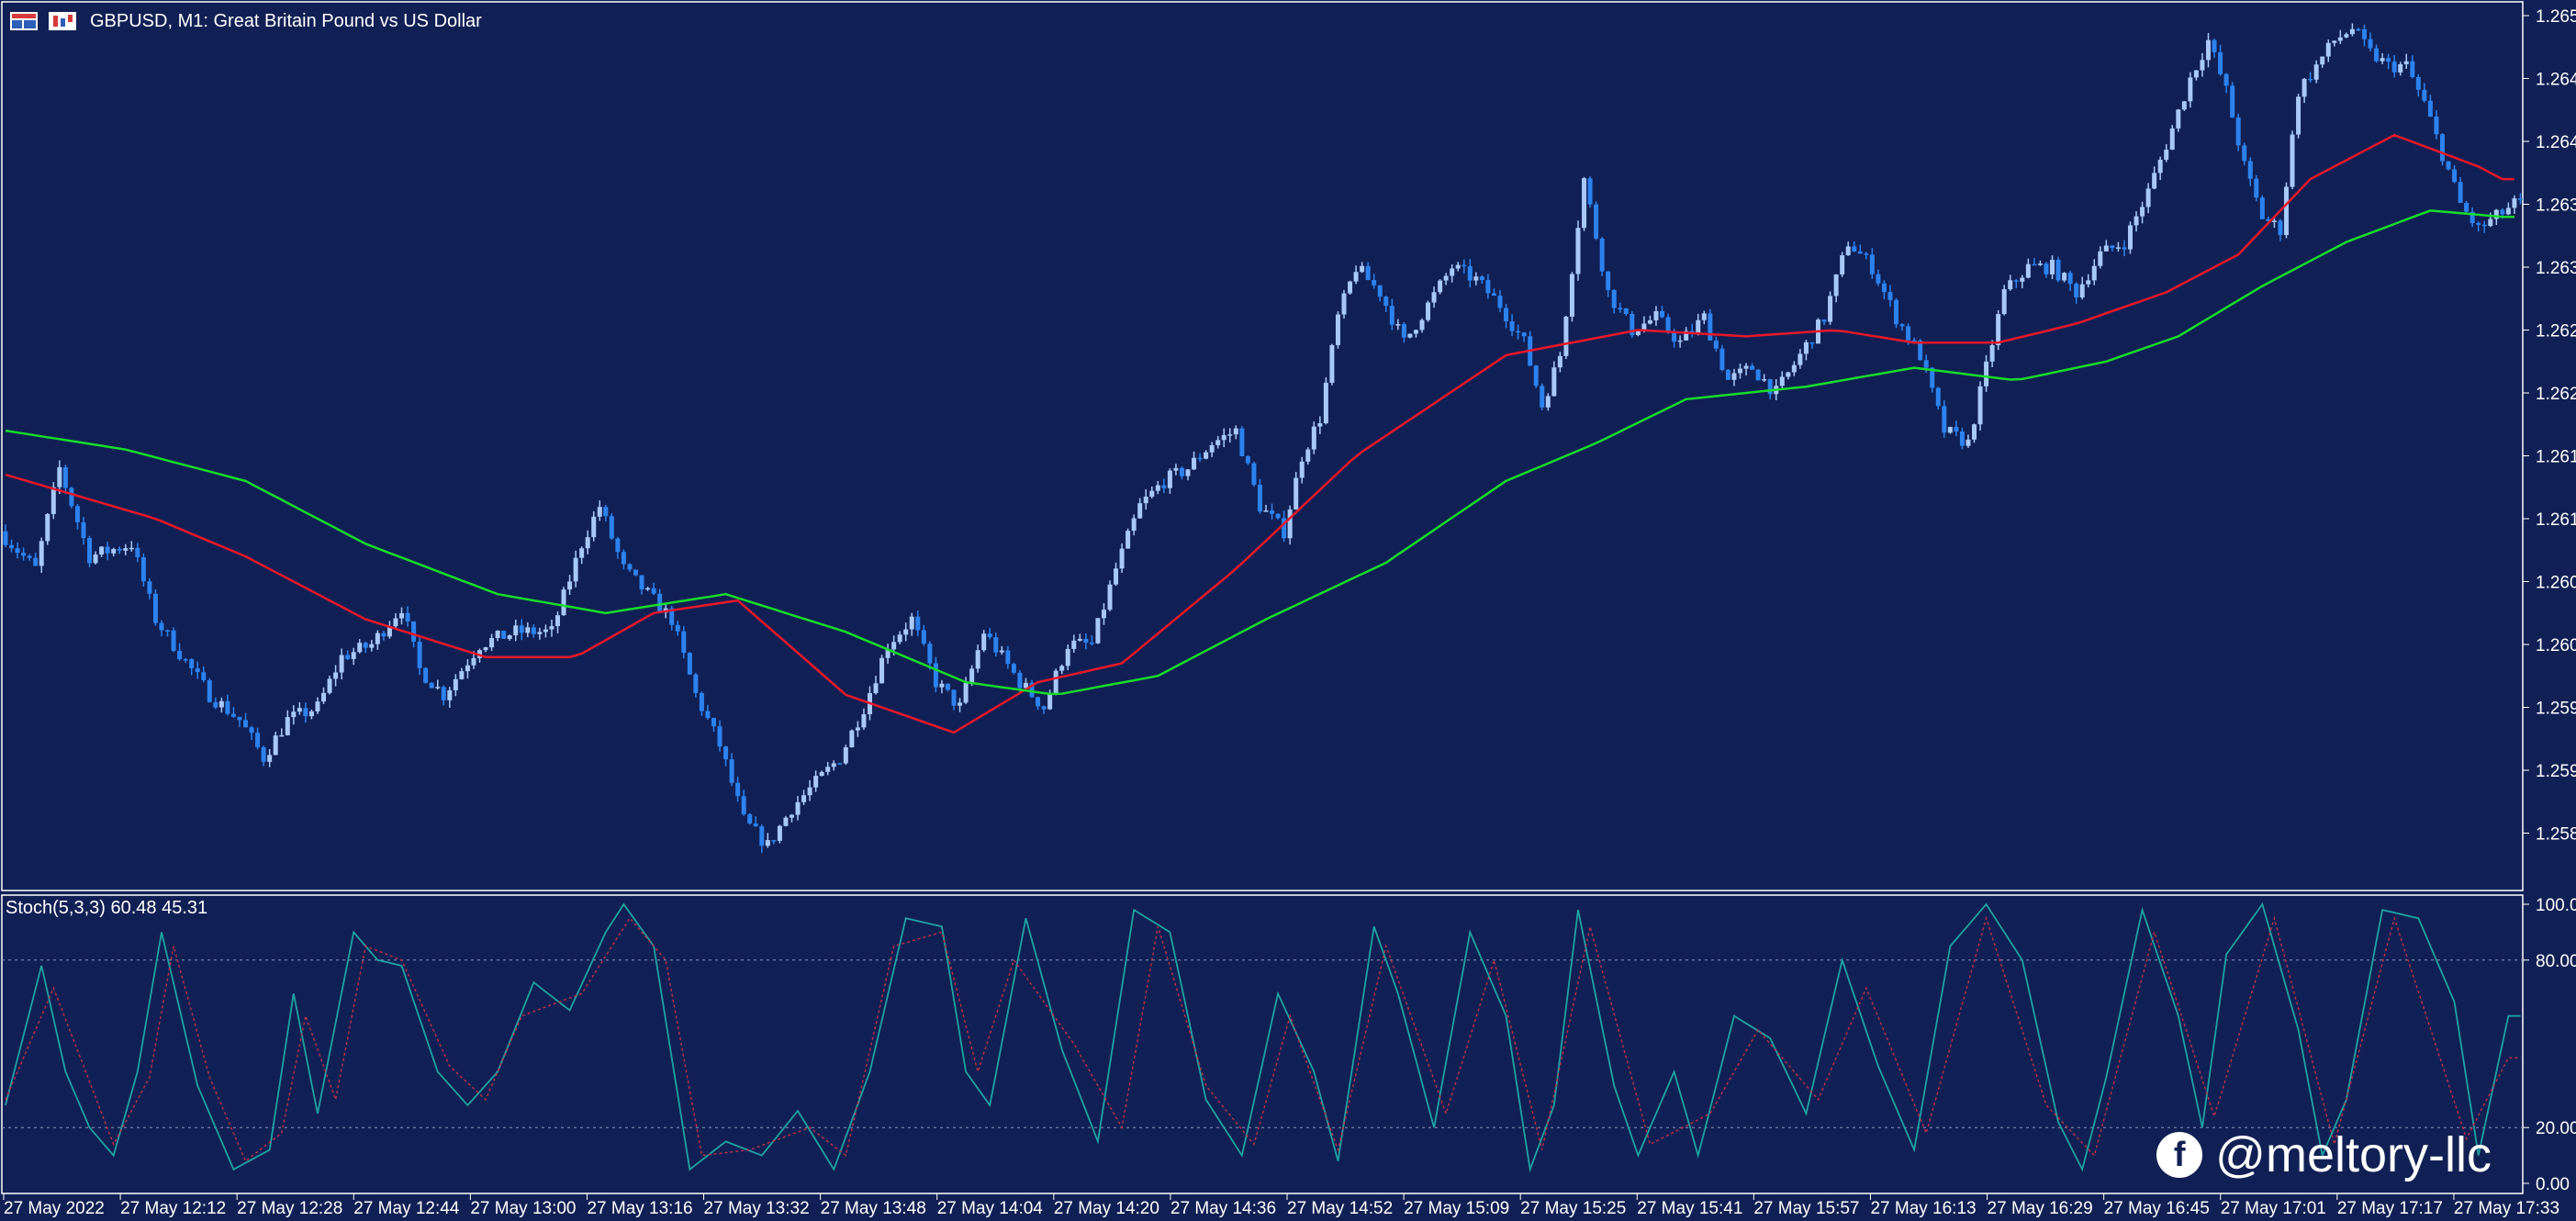 Image resolution: width=2576 pixels, height=1221 pixels. Describe the element at coordinates (2556, 835) in the screenshot. I see `price-tick-label: 1.25890` at that location.